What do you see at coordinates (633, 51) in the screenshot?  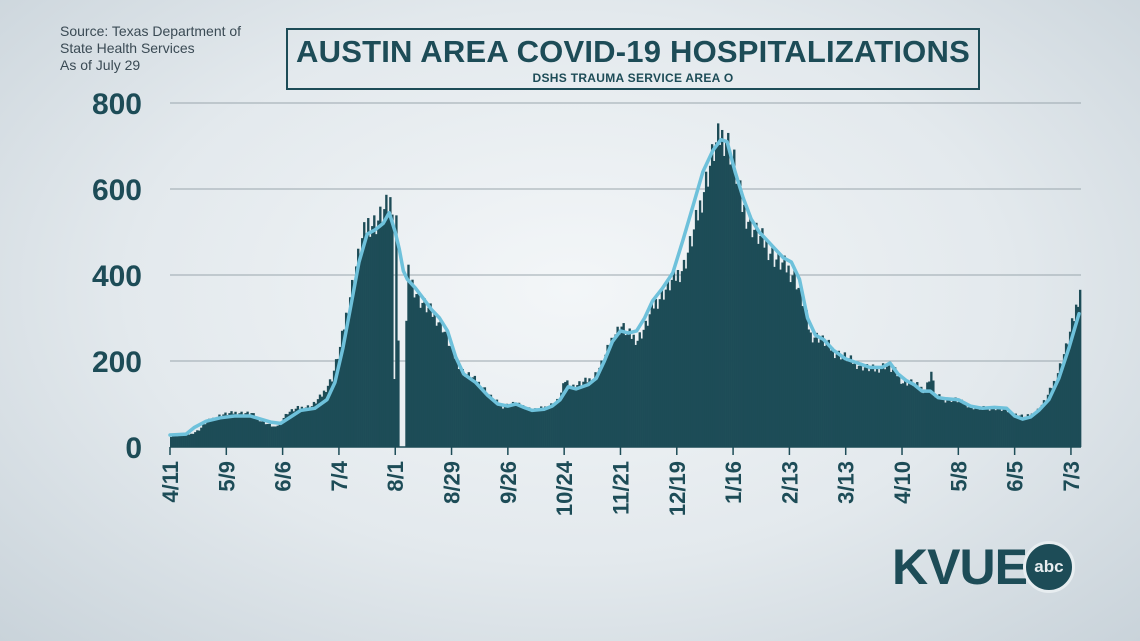 I see `chart-title: AUSTIN AREA COVID-19 HOSPITALIZATIONS` at bounding box center [633, 51].